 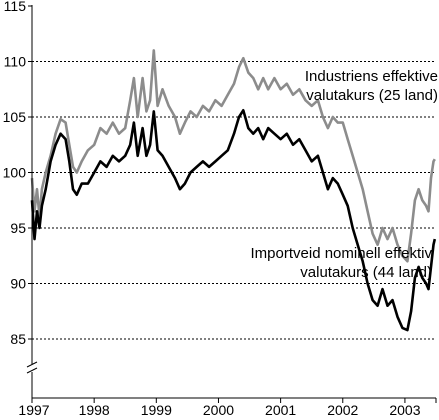 I want to click on y-tick-label: 115, so click(x=15, y=7).